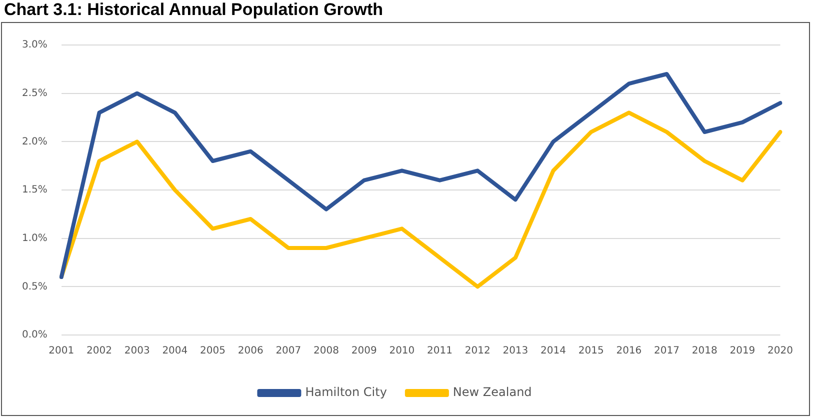  What do you see at coordinates (402, 351) in the screenshot?
I see `x-tick-label: 2010` at bounding box center [402, 351].